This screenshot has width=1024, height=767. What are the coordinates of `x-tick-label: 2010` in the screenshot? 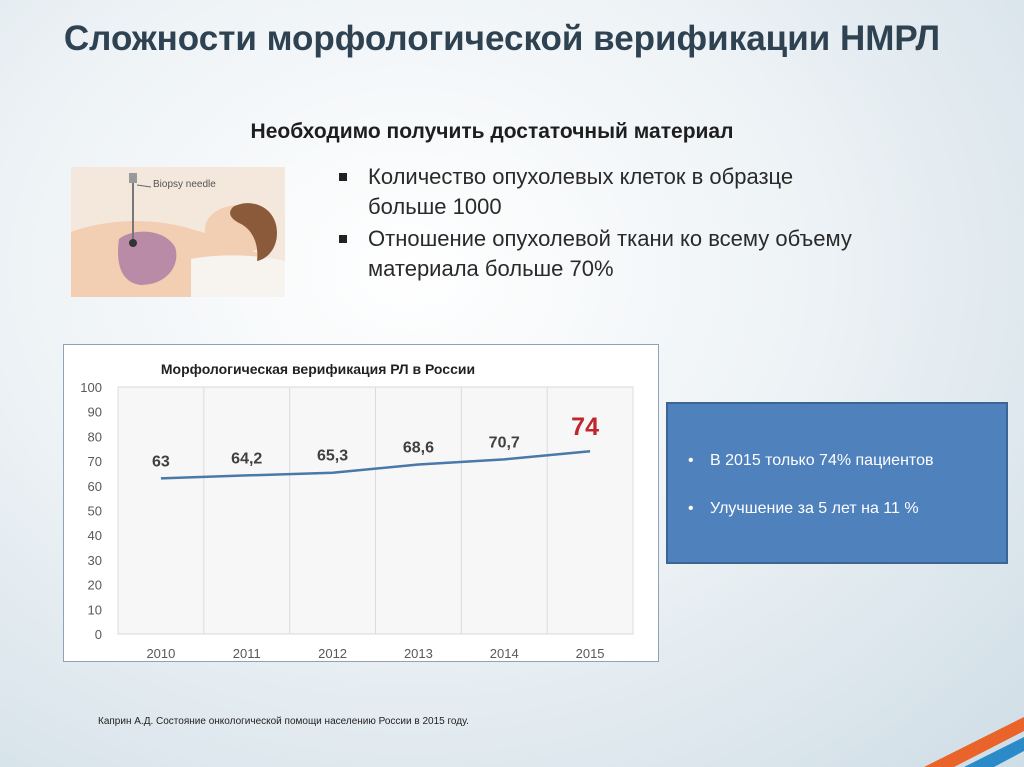 It's located at (160, 653).